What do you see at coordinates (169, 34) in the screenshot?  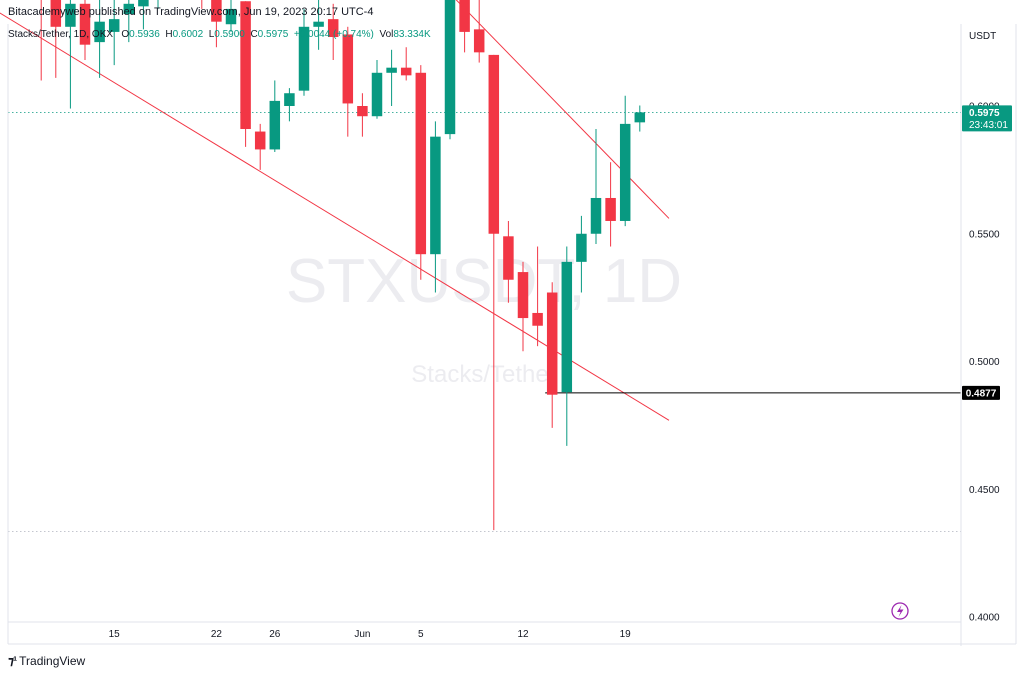 I see `high-label: H` at bounding box center [169, 34].